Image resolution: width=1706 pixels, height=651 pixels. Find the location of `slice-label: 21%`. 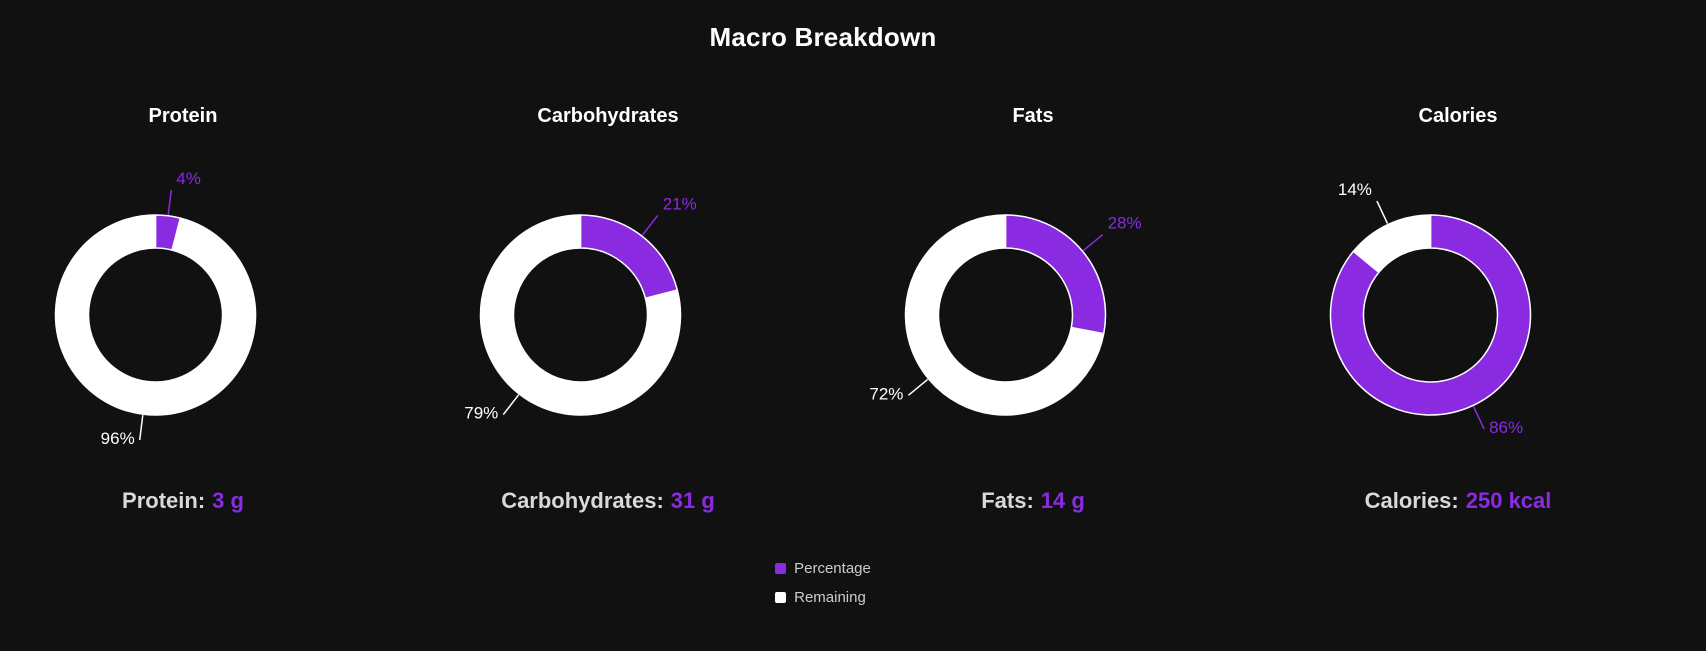

slice-label: 21% is located at coordinates (679, 203).